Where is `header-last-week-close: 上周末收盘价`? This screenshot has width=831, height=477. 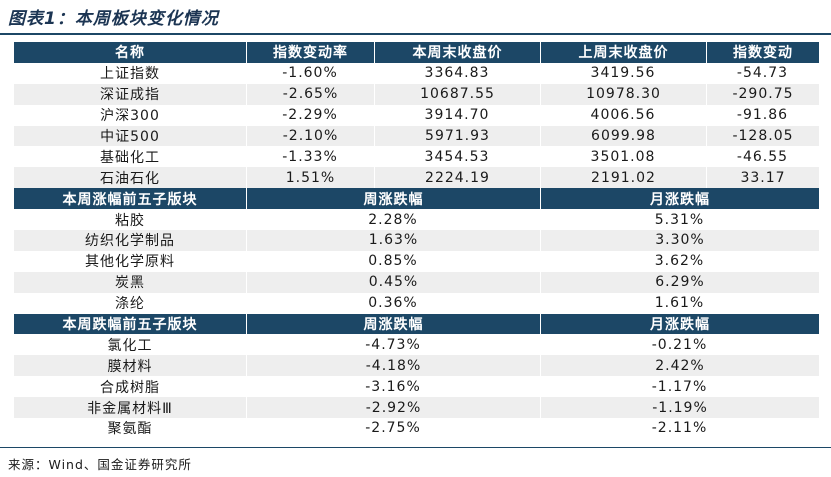 header-last-week-close: 上周末收盘价 is located at coordinates (623, 52).